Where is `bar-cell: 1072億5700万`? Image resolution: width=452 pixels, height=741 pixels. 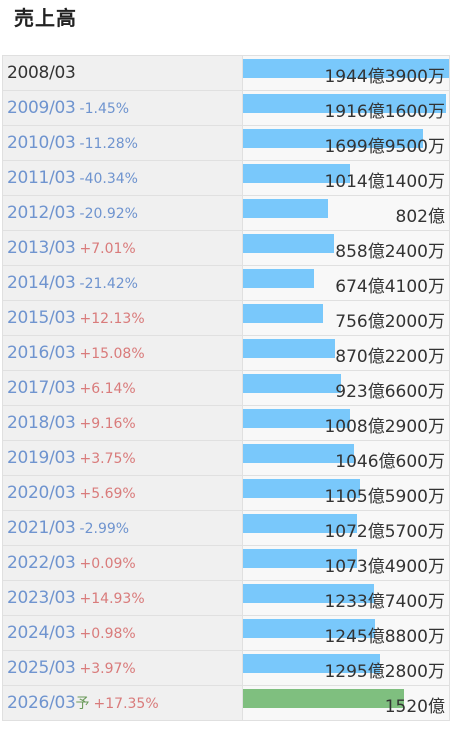
bar-cell: 1072億5700万 is located at coordinates (346, 528).